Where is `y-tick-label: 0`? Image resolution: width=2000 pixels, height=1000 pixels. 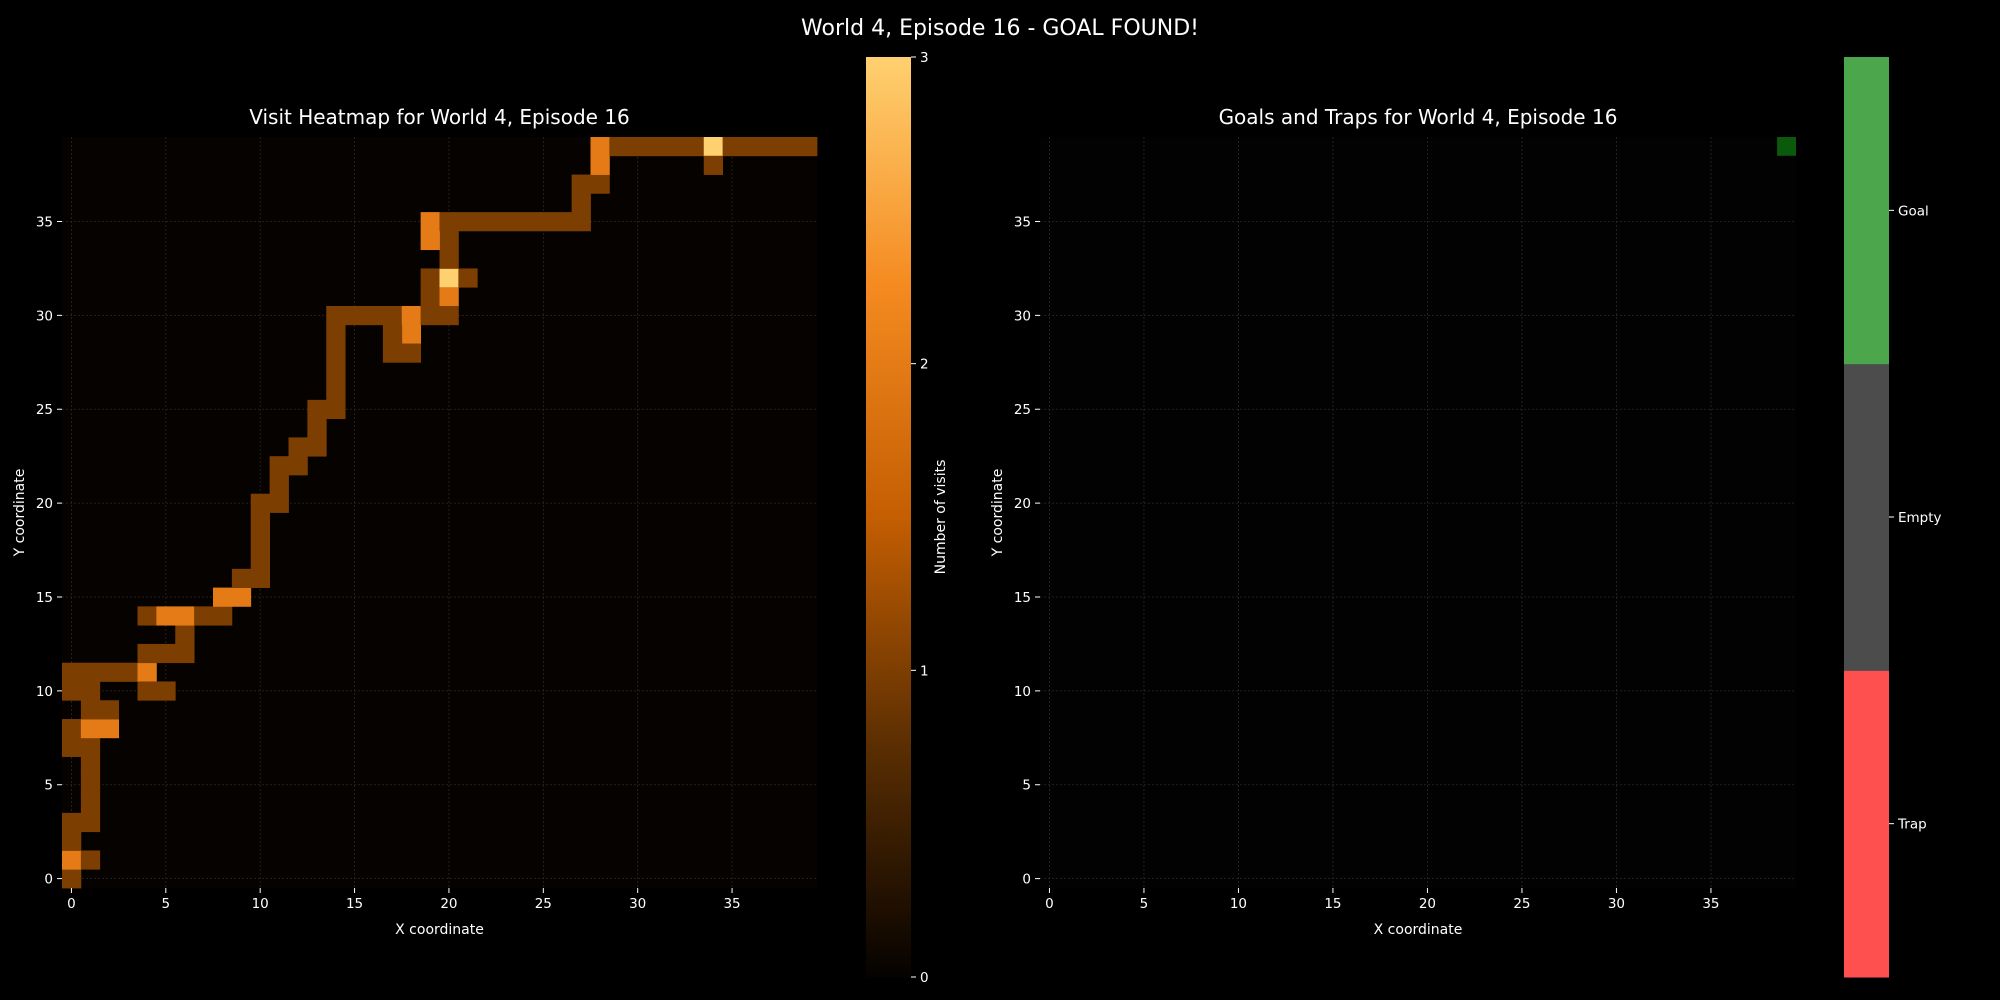
y-tick-label: 0 is located at coordinates (1026, 880).